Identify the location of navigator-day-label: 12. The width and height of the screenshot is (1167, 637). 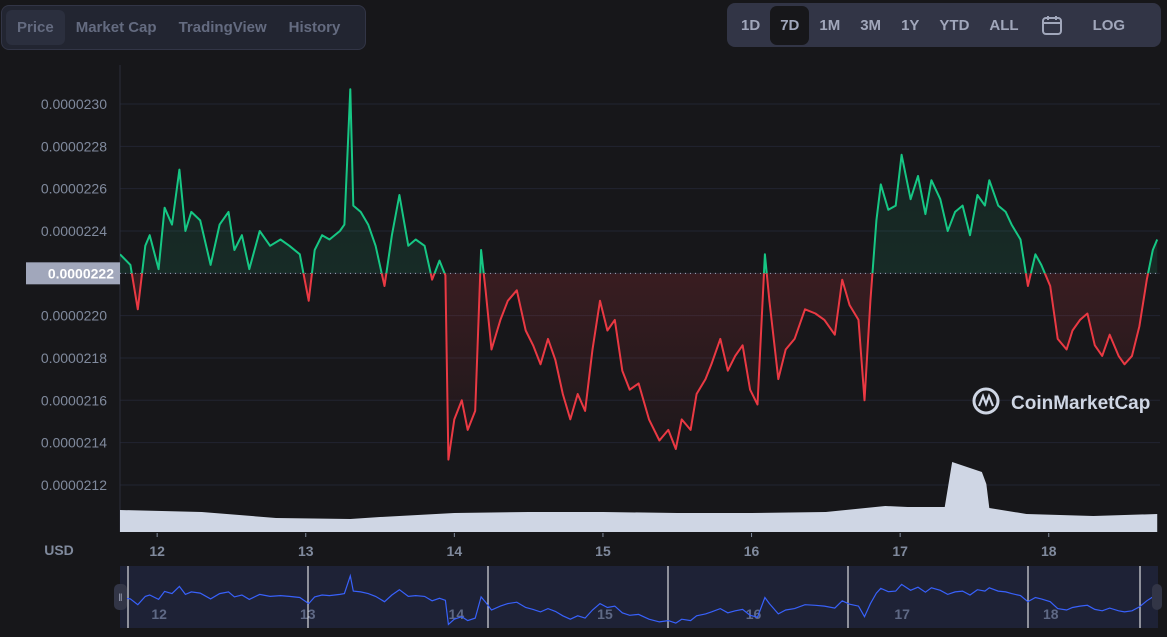
(159, 614).